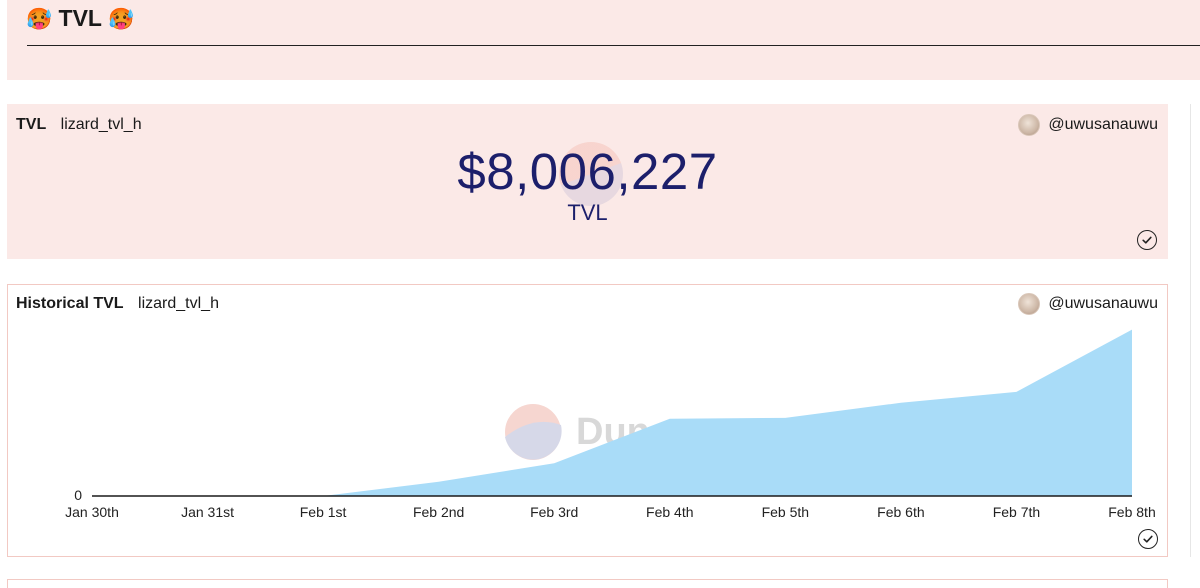 The width and height of the screenshot is (1200, 588). Describe the element at coordinates (92, 512) in the screenshot. I see `x-tick-label: Jan 30th` at that location.